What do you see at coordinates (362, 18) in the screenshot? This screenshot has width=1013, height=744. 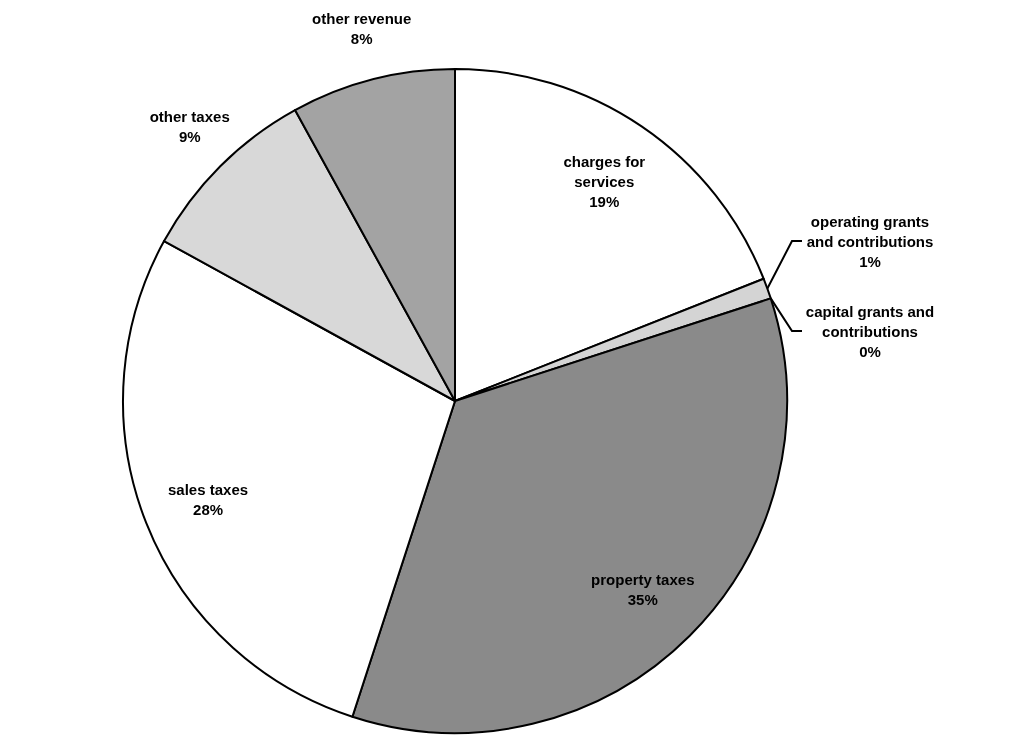 I see `slice-label: other revenue` at bounding box center [362, 18].